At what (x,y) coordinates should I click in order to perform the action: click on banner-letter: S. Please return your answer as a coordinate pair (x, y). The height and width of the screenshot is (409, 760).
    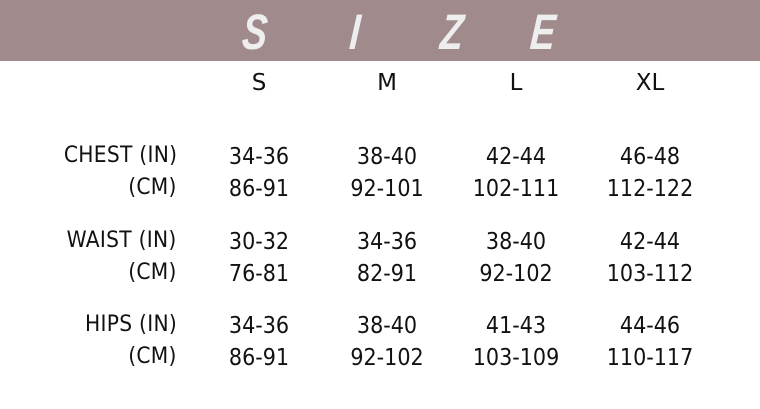
    Looking at the image, I should click on (255, 32).